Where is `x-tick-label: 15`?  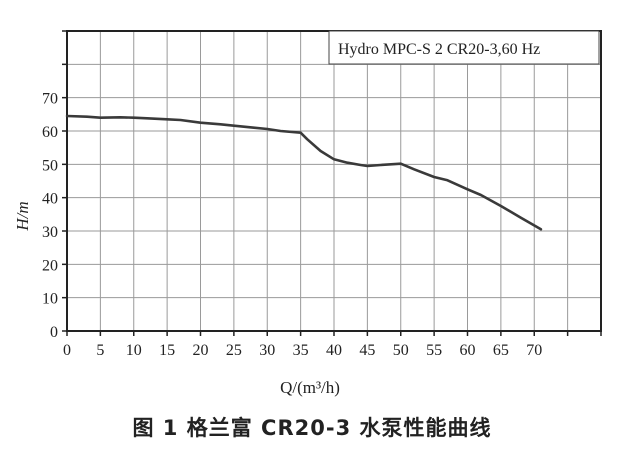
x-tick-label: 15 is located at coordinates (167, 350).